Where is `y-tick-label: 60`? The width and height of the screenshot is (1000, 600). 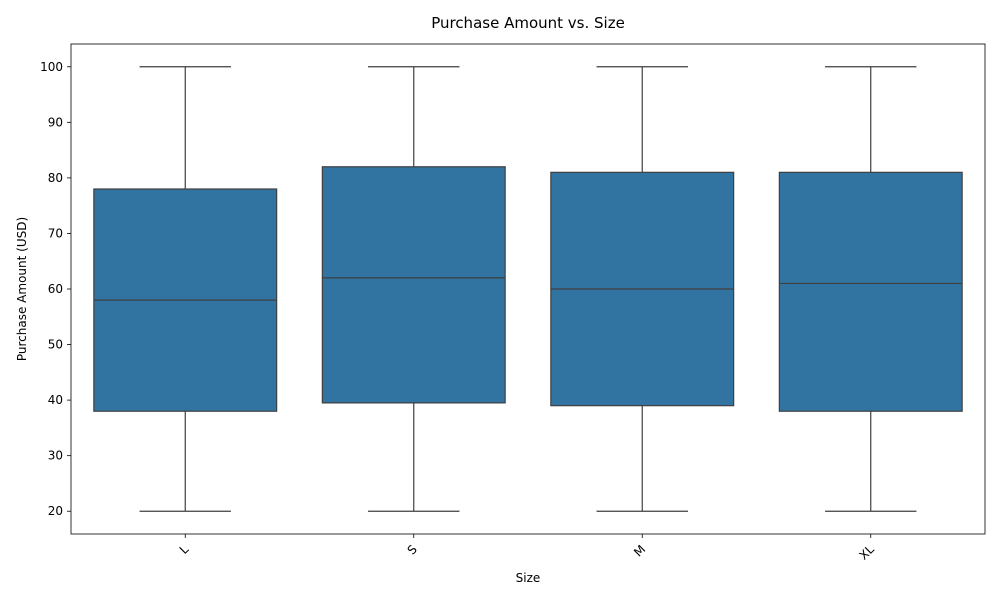
y-tick-label: 60 is located at coordinates (55, 289).